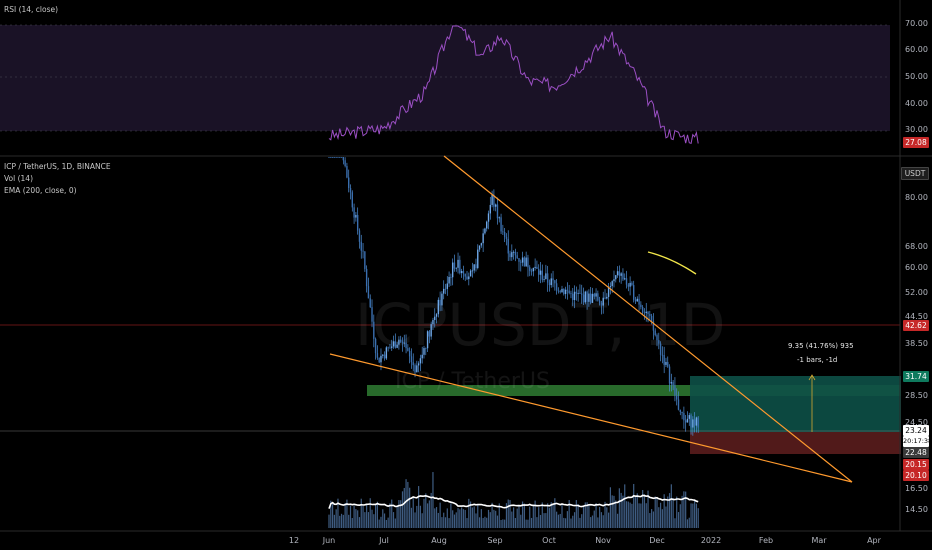 Image resolution: width=932 pixels, height=550 pixels. What do you see at coordinates (916, 488) in the screenshot?
I see `price-level-16-50: 16.50` at bounding box center [916, 488].